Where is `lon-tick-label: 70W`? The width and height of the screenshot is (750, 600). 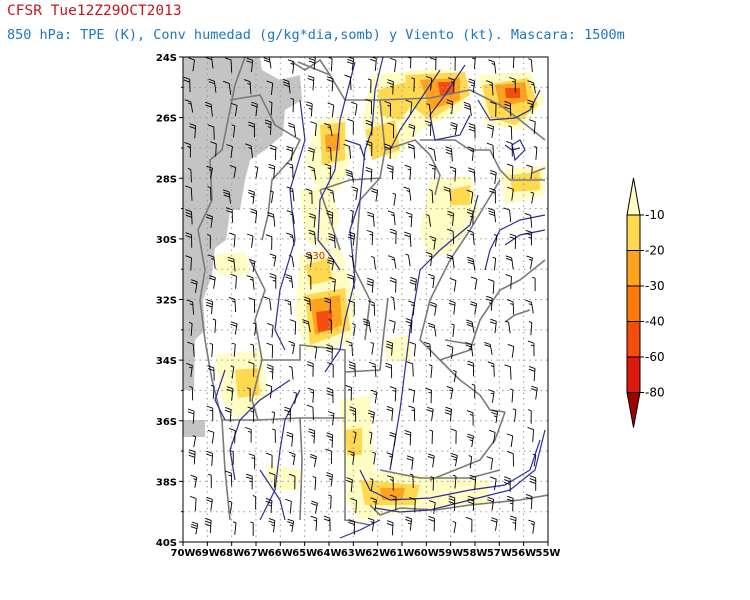
lon-tick-label: 70W is located at coordinates (183, 553).